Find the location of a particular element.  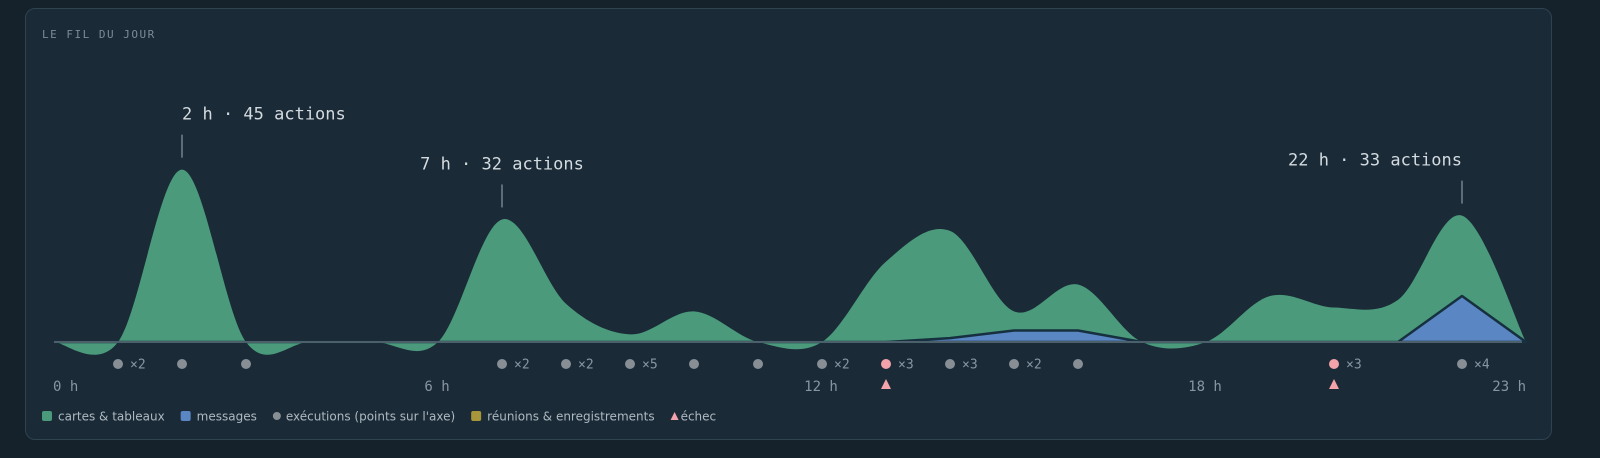

legend-item: messages is located at coordinates (218, 417).